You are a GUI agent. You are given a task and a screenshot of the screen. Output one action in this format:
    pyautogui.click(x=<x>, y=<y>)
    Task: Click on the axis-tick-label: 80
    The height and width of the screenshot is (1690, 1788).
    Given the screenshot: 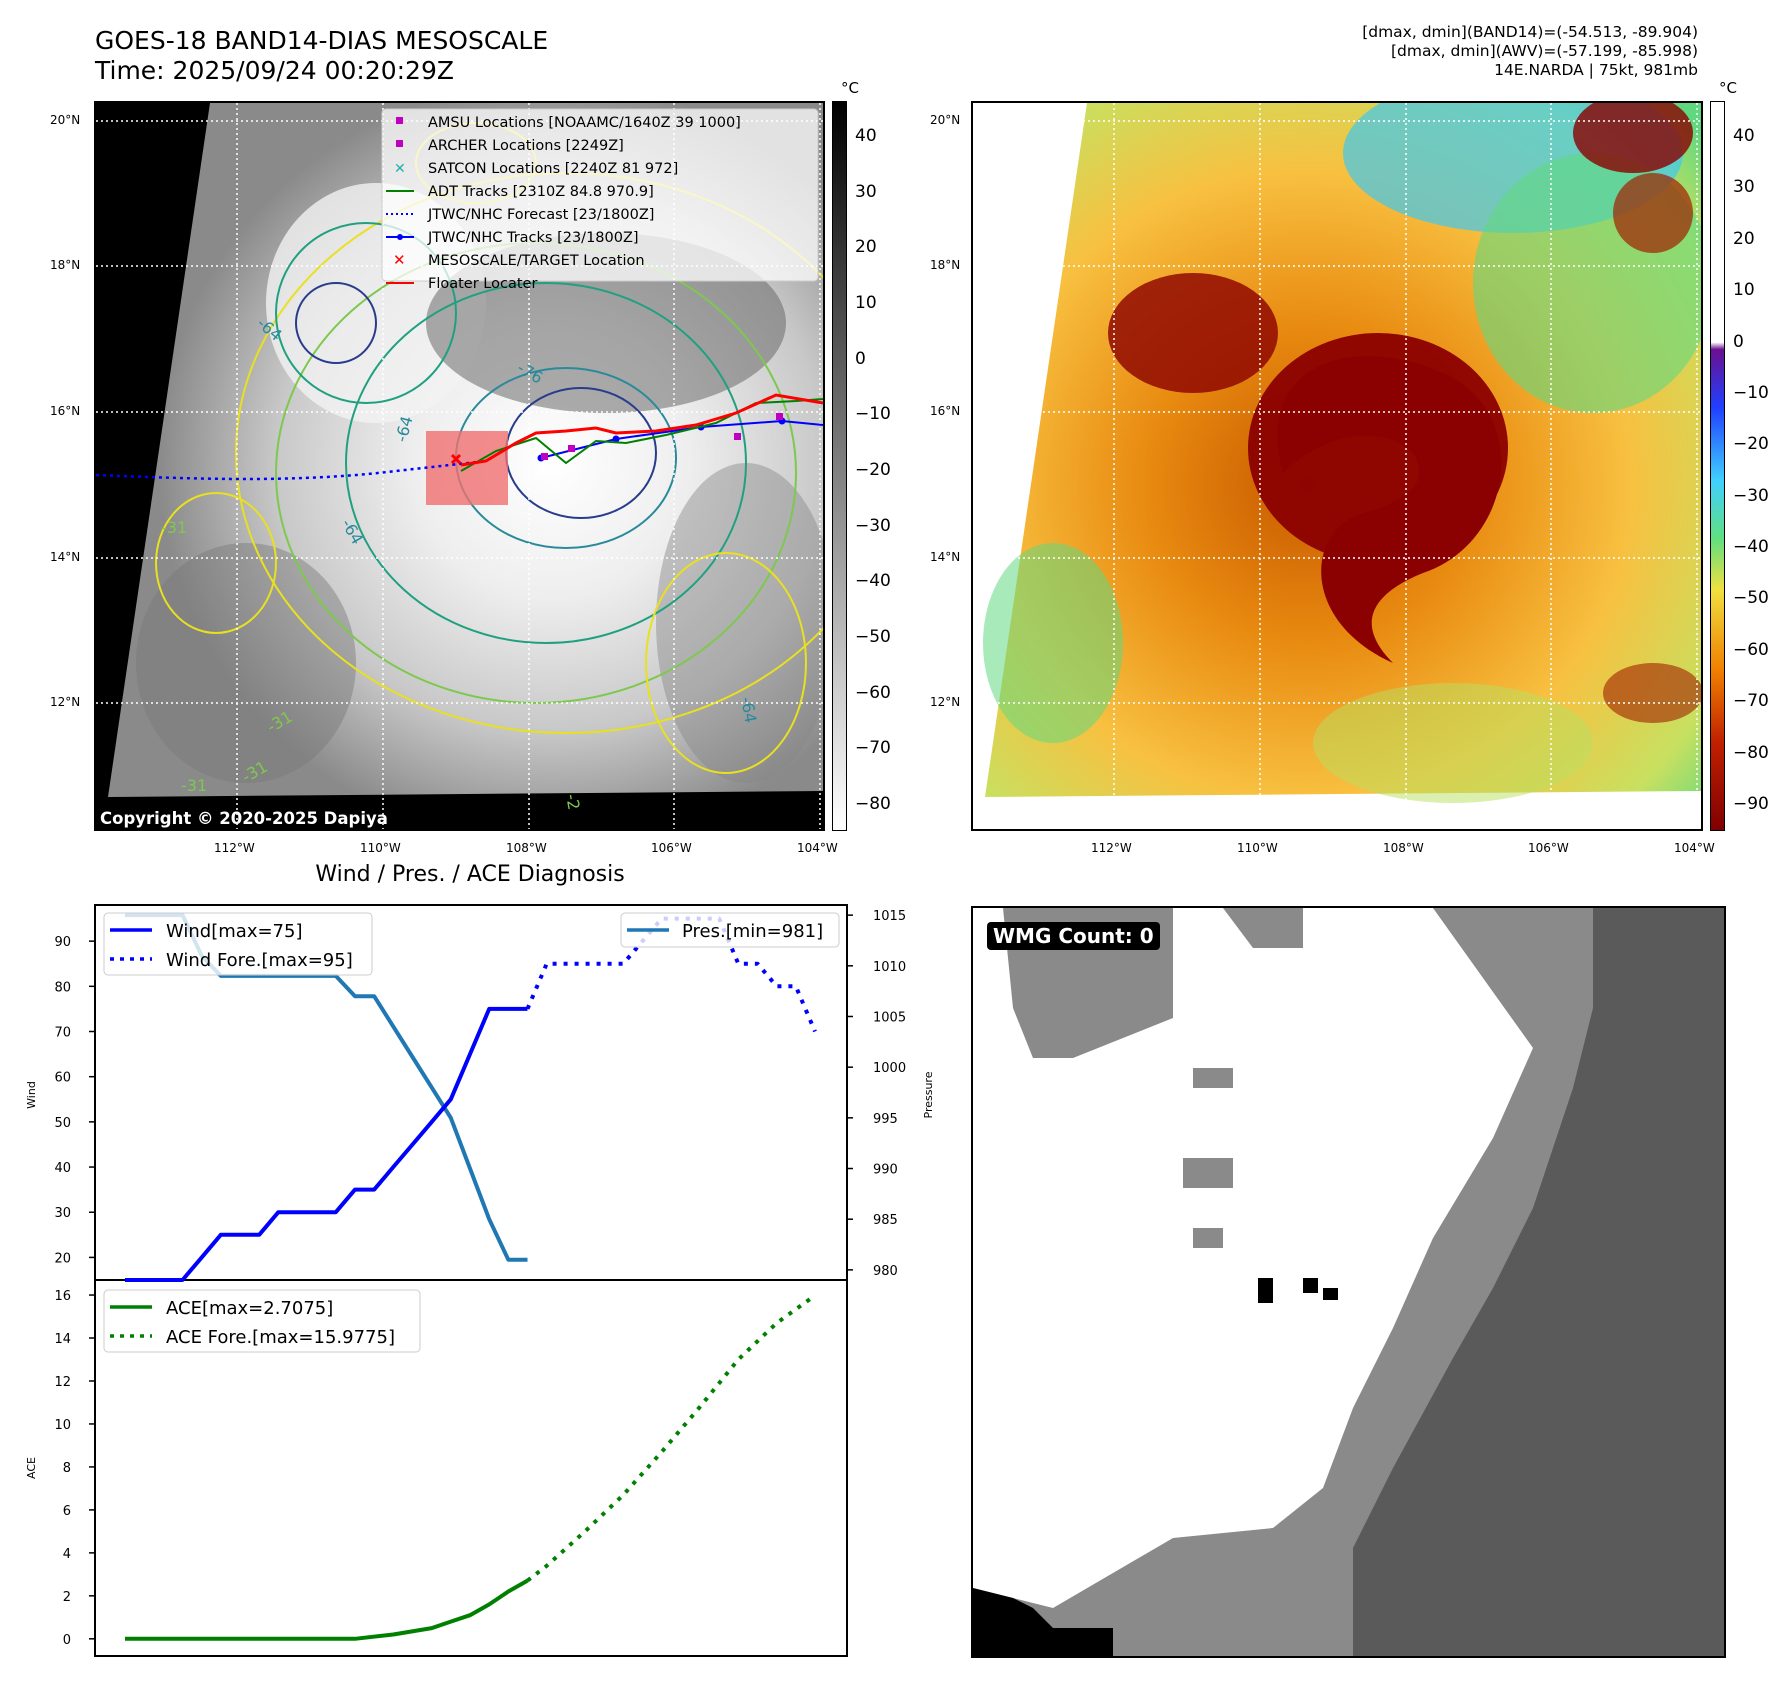 What is the action you would take?
    pyautogui.click(x=62, y=987)
    